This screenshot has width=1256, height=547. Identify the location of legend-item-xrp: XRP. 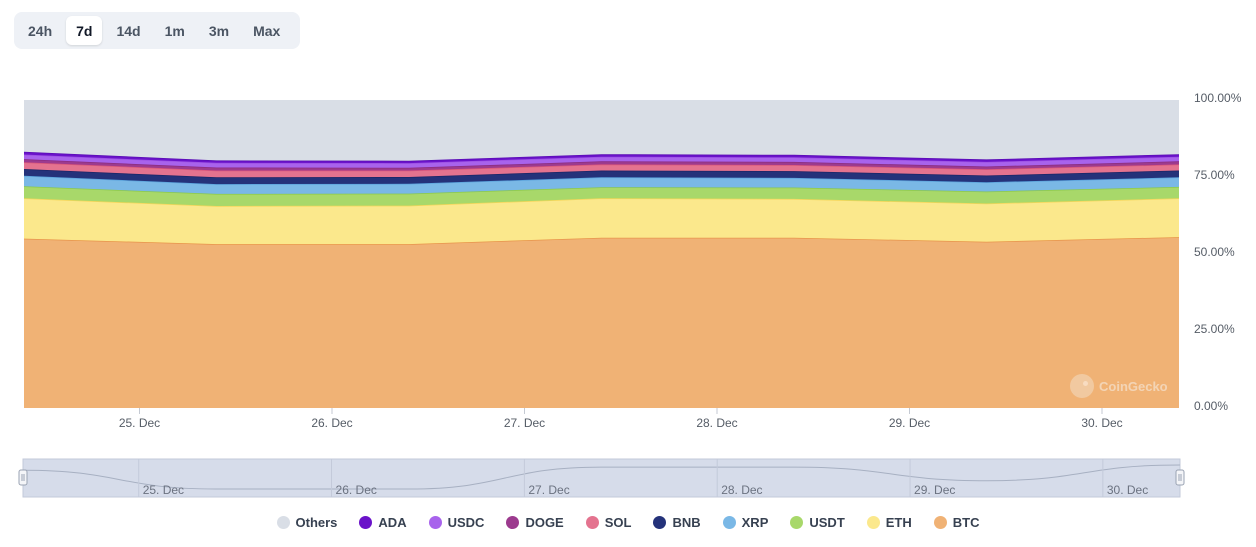
(745, 522).